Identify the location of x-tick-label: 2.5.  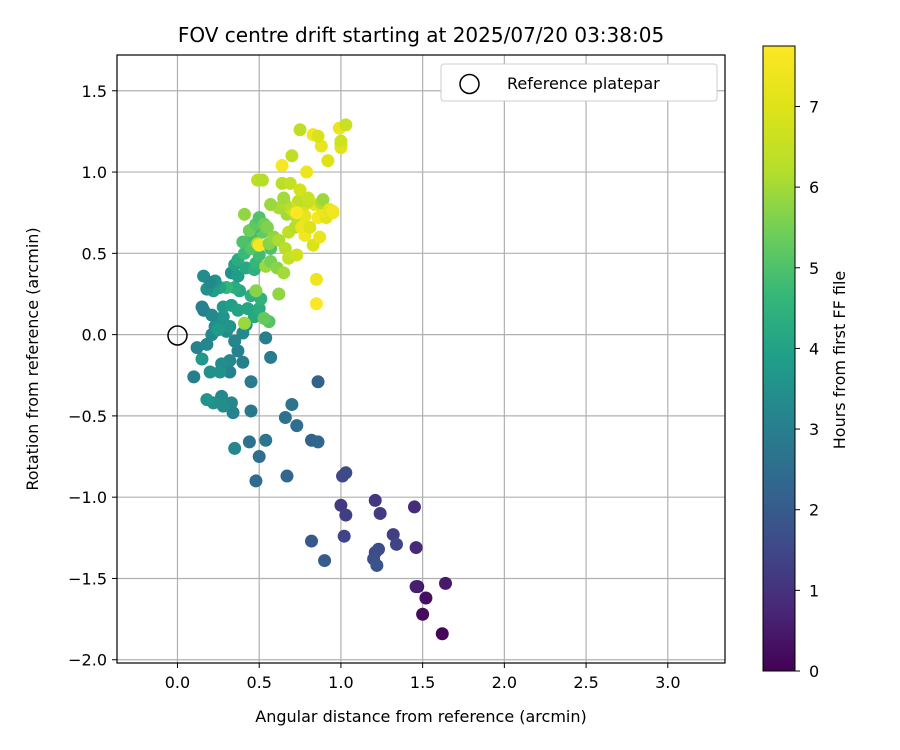
(585, 682).